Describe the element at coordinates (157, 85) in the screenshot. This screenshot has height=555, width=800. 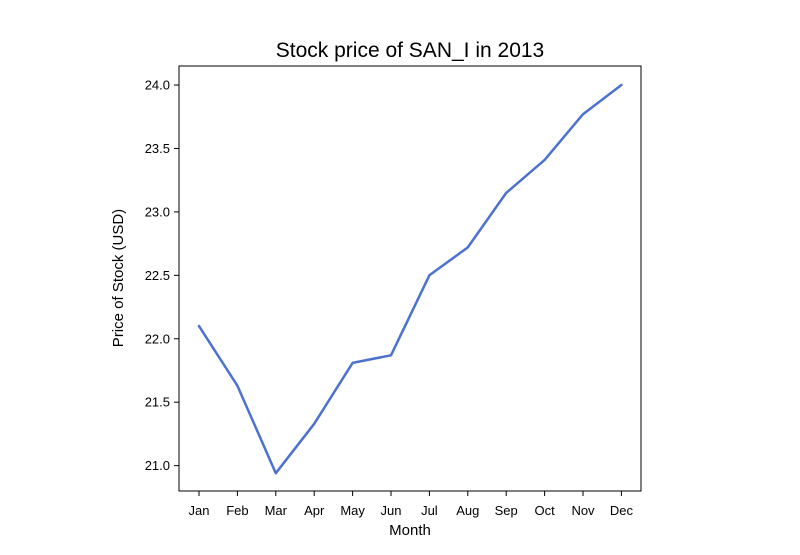
I see `y-tick-label: 24.0` at that location.